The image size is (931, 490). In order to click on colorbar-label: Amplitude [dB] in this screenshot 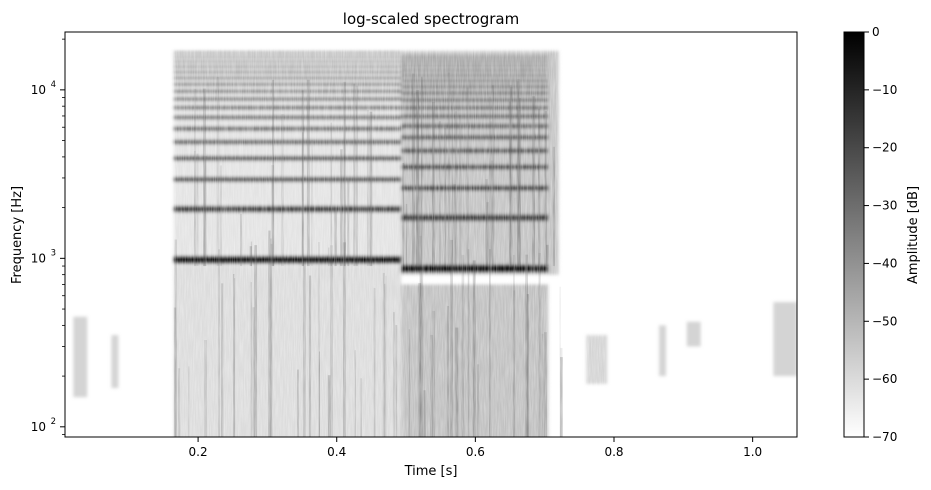, I will do `click(913, 235)`.